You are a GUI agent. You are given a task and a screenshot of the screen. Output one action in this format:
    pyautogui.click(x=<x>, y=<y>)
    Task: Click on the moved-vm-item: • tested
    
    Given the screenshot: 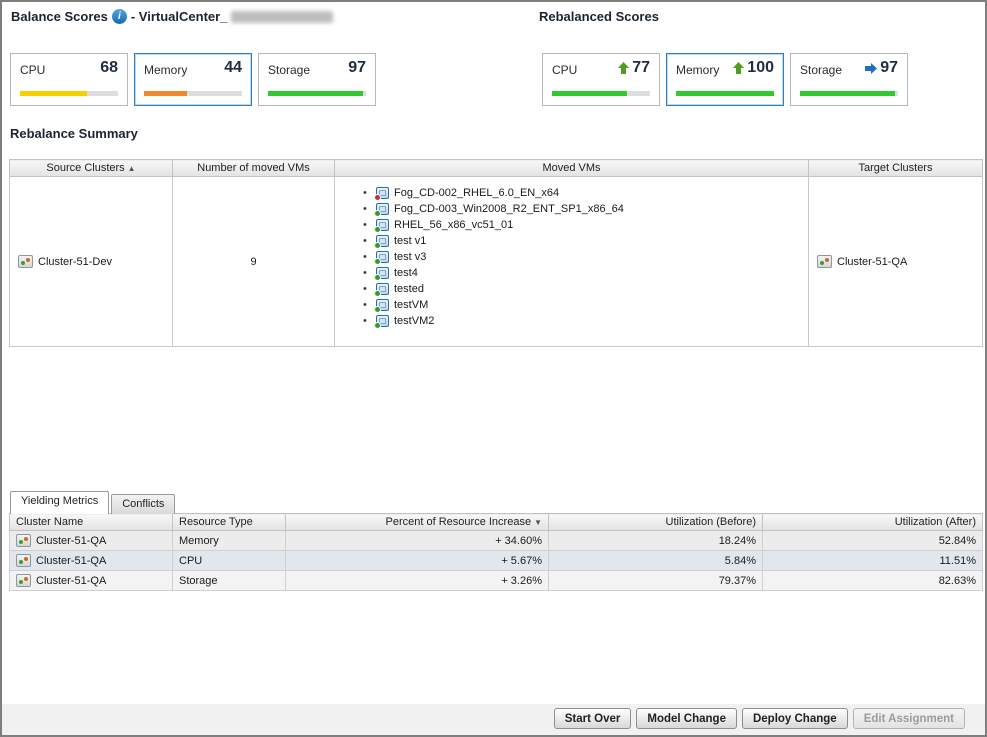 What is the action you would take?
    pyautogui.click(x=585, y=289)
    